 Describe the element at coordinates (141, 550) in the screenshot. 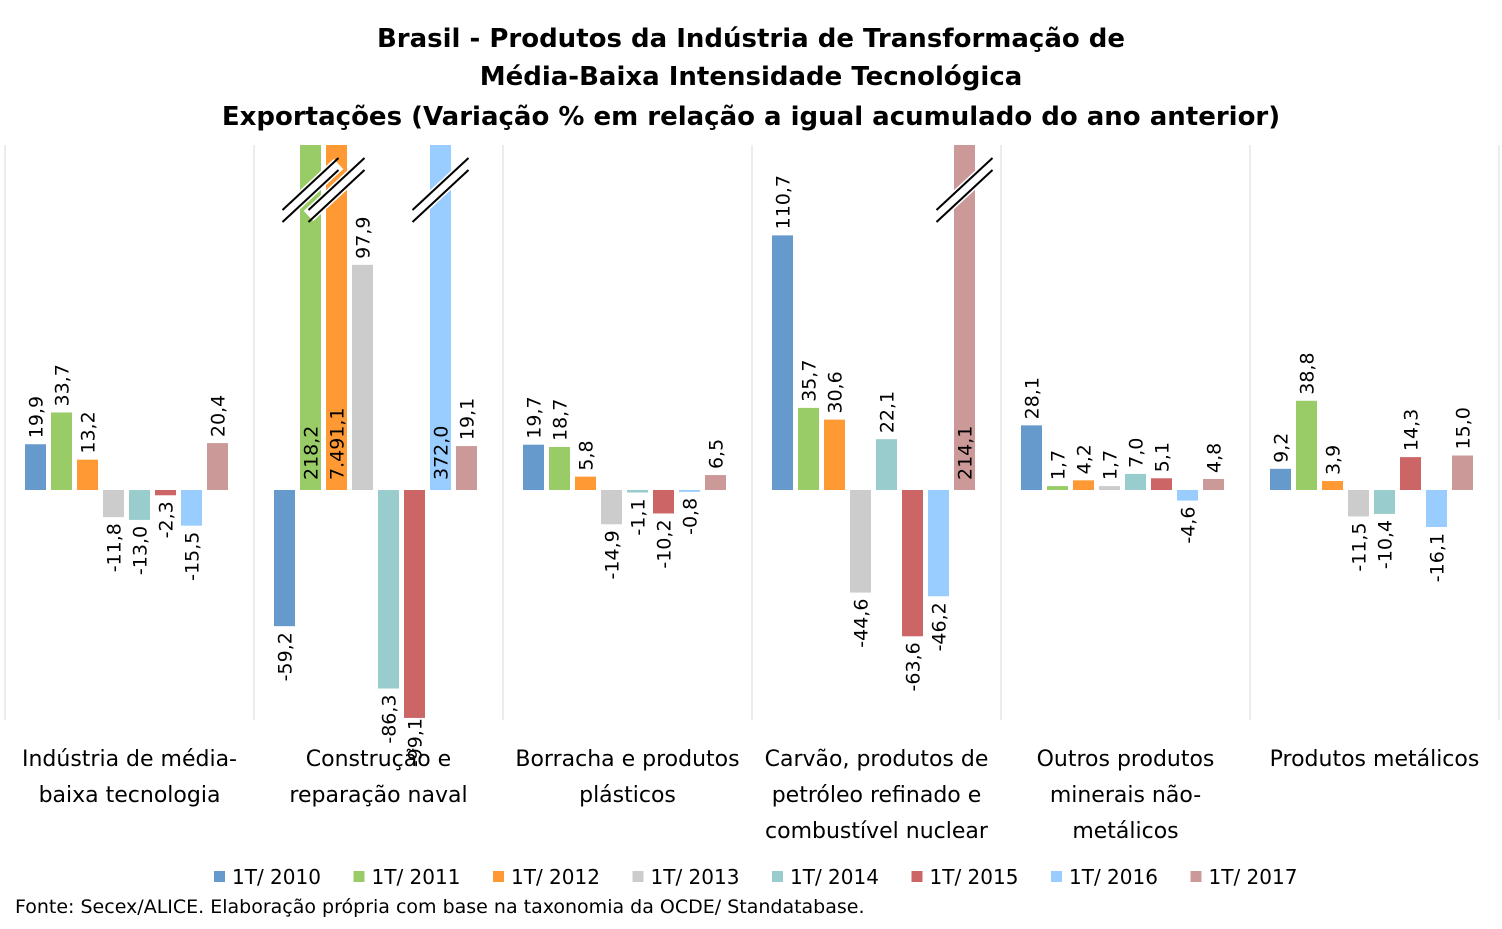

I see `data-label: -13,0` at that location.